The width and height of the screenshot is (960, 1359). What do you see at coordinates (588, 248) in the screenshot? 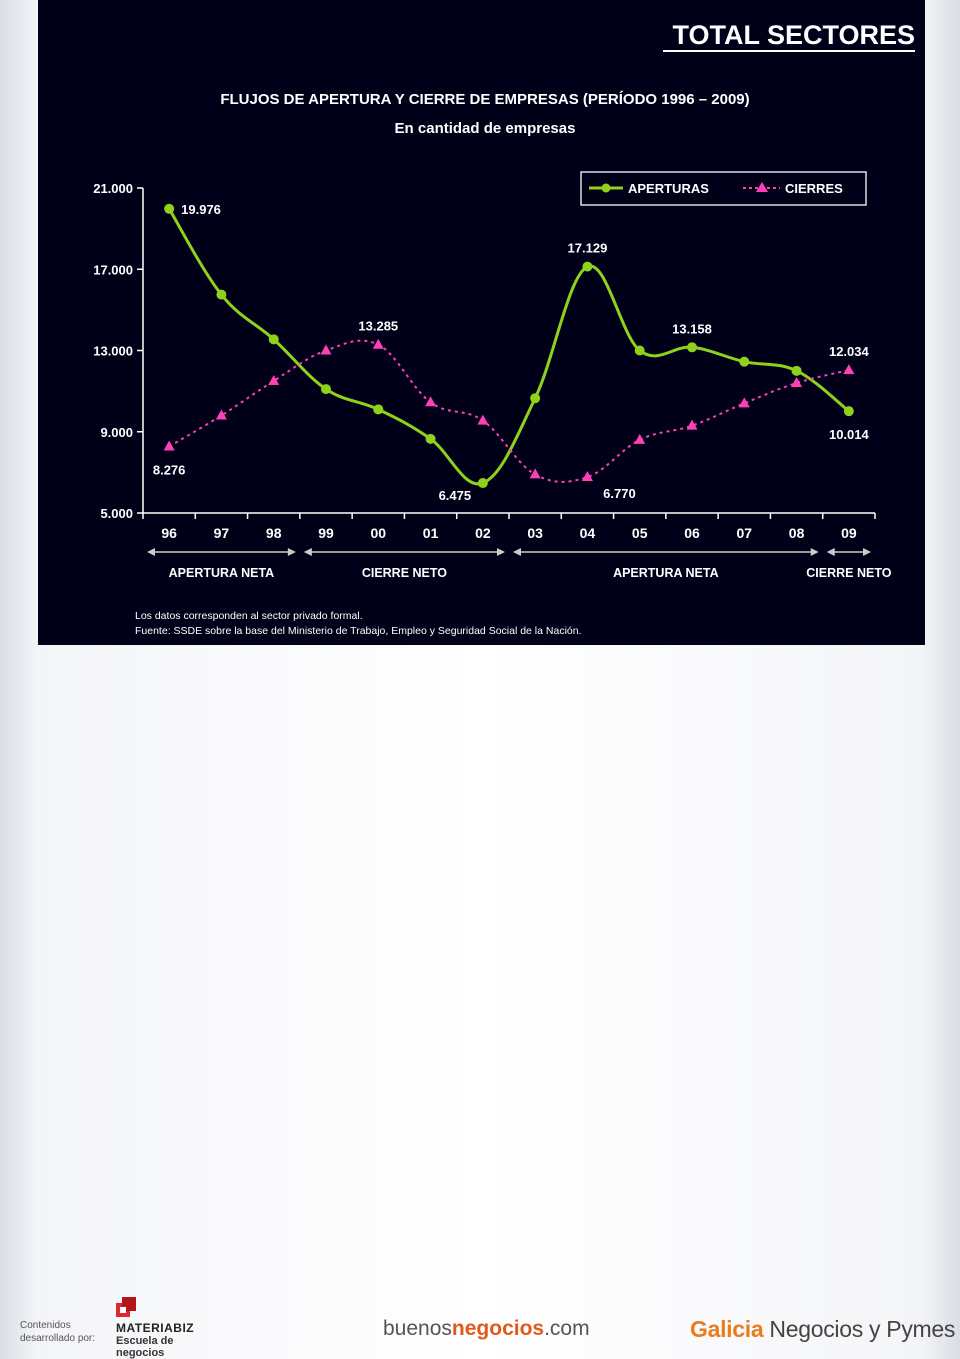
I see `data-label: 17.129` at bounding box center [588, 248].